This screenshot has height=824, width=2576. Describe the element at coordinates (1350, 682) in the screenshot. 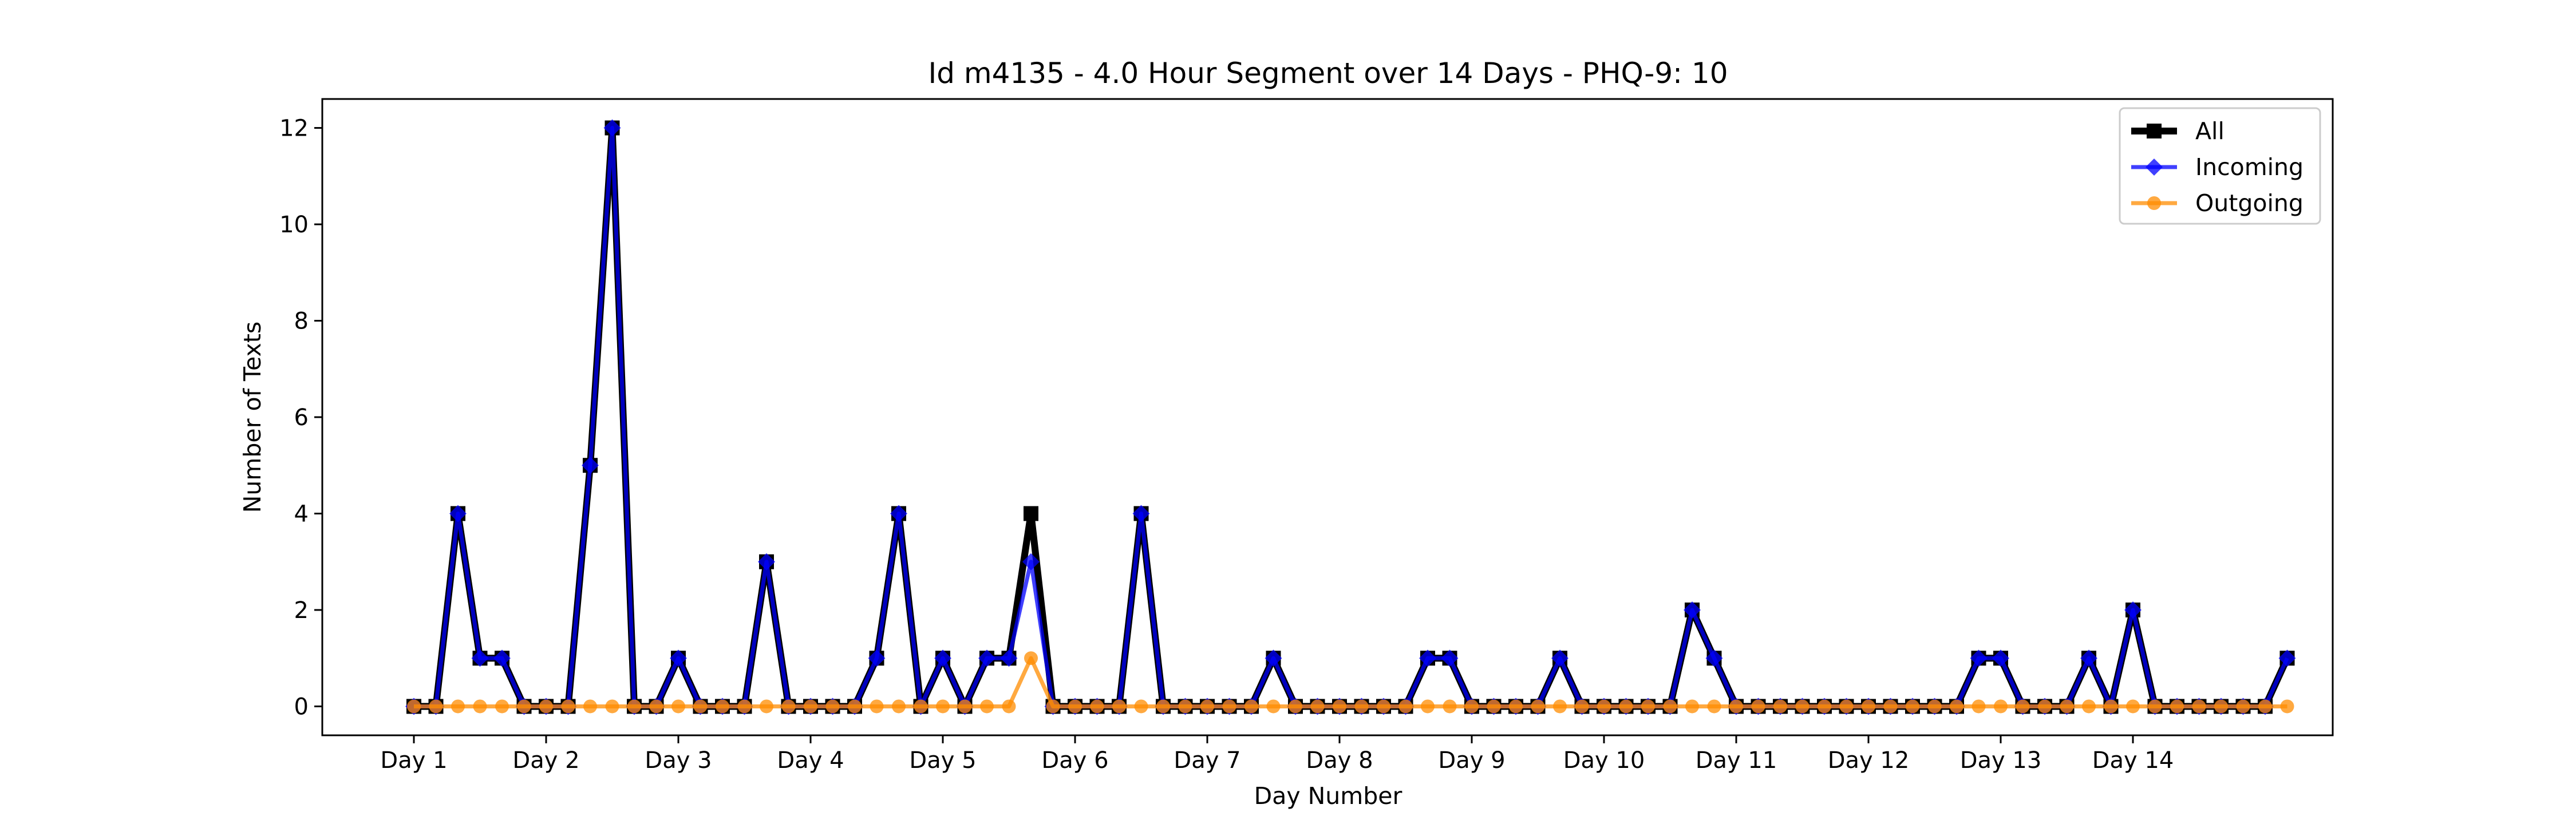

I see `series-outgoing` at that location.